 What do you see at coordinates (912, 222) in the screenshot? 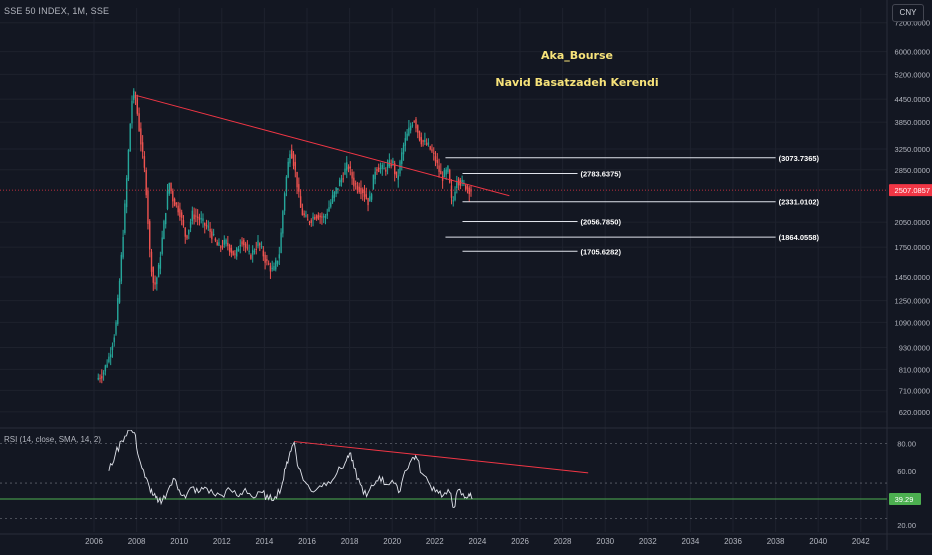
I see `price-tick-label: 2050.0000` at bounding box center [912, 222].